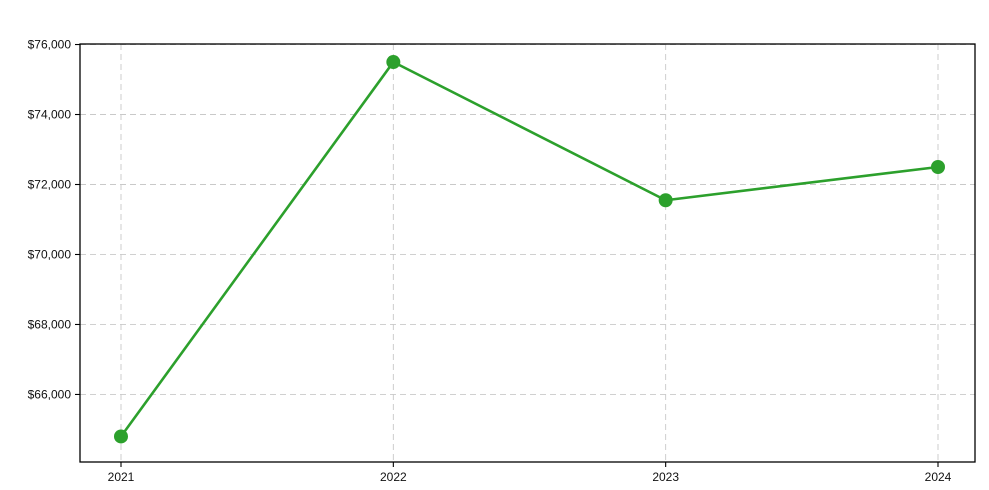  Describe the element at coordinates (121, 477) in the screenshot. I see `x-tick-label: 2021` at that location.